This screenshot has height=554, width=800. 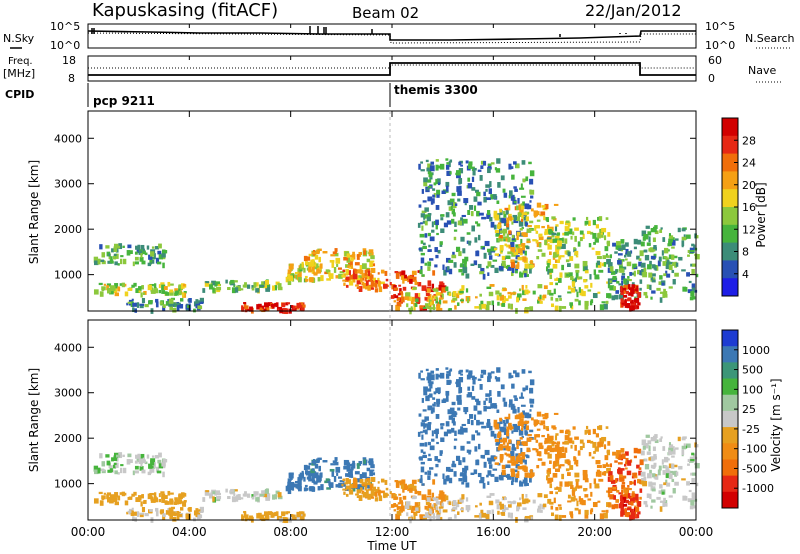 What do you see at coordinates (69, 60) in the screenshot?
I see `freq-tick-top: 18` at bounding box center [69, 60].